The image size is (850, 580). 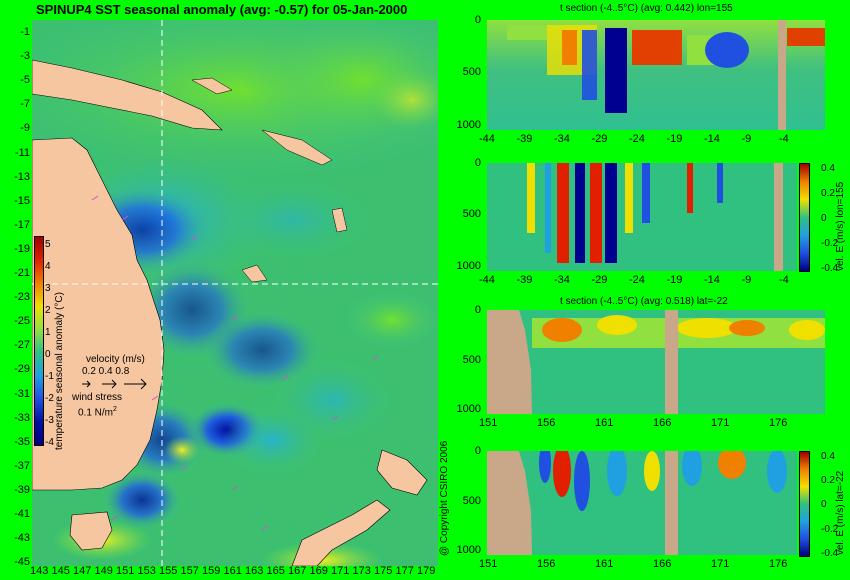 I want to click on map-colorbar-tick: 0, so click(x=48, y=354).